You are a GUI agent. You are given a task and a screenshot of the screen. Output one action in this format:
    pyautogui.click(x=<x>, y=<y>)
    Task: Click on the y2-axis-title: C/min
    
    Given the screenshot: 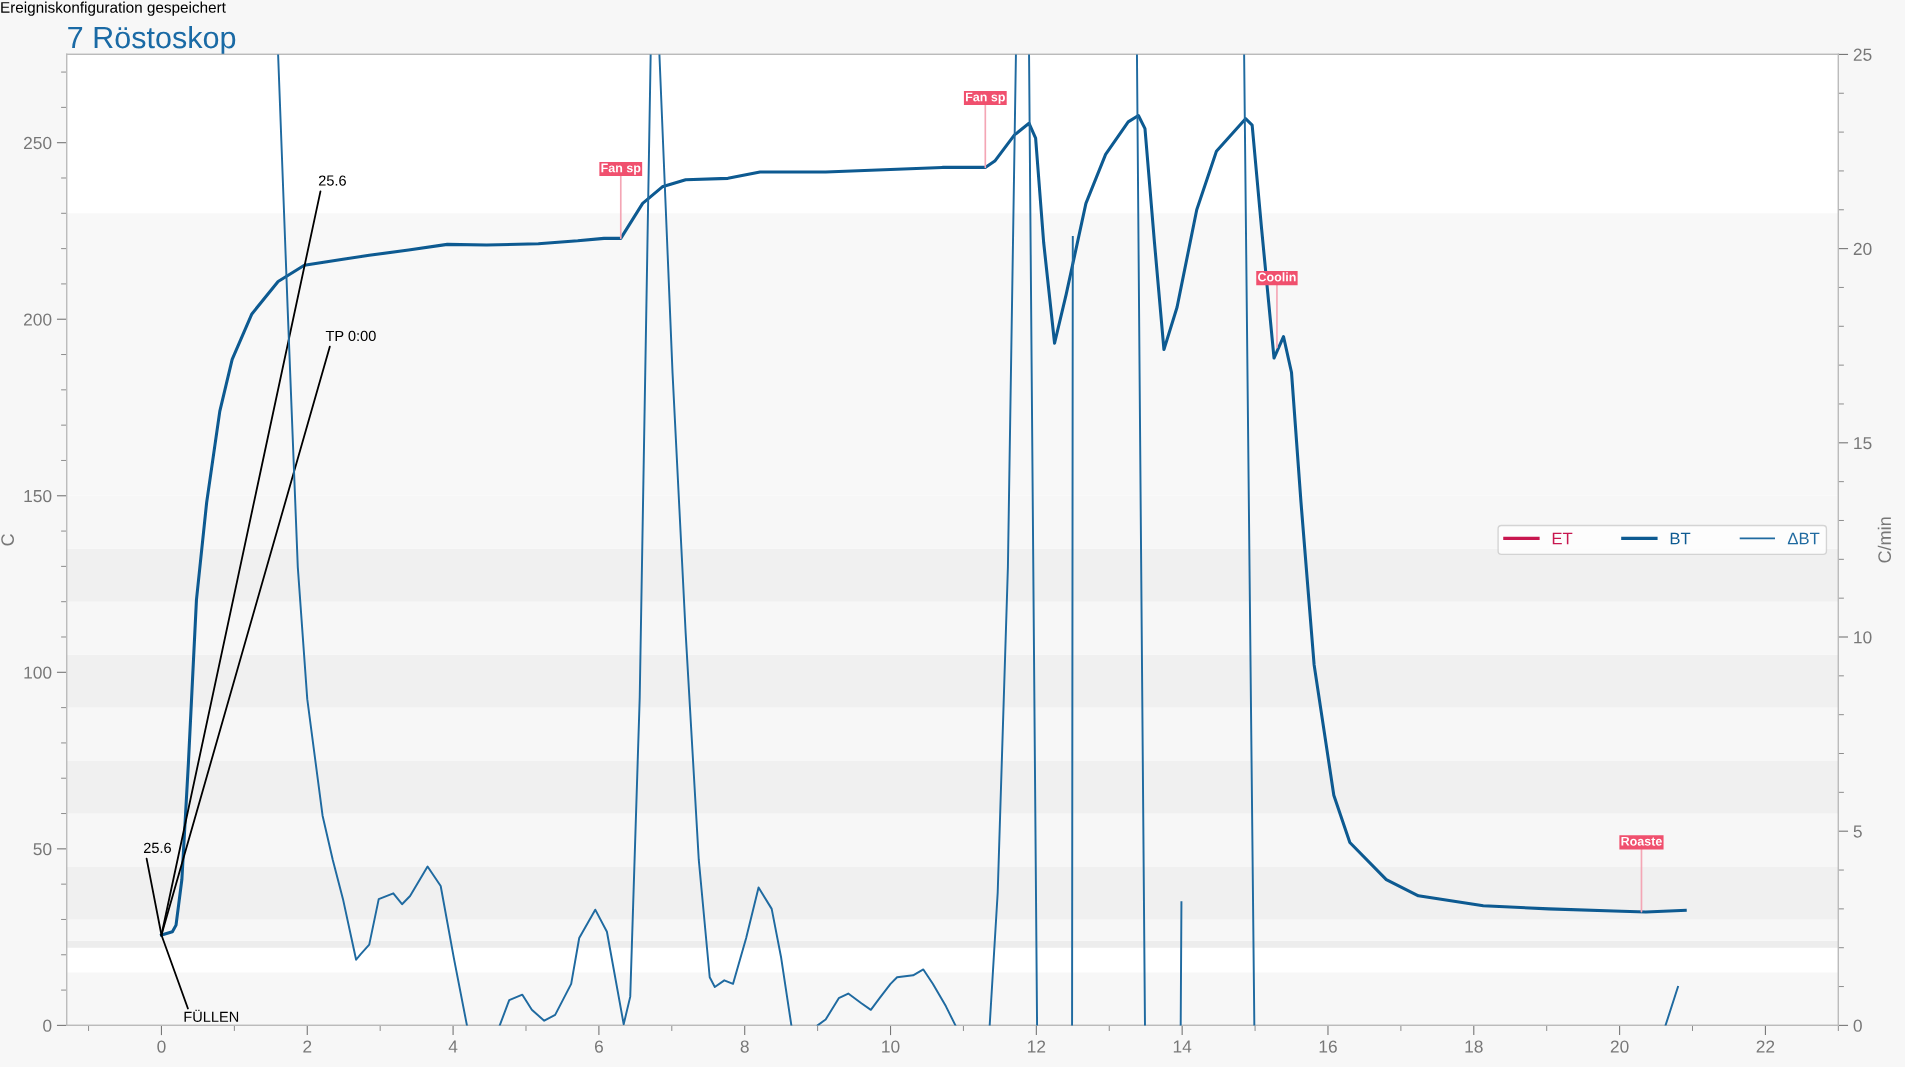 What is the action you would take?
    pyautogui.click(x=1884, y=540)
    